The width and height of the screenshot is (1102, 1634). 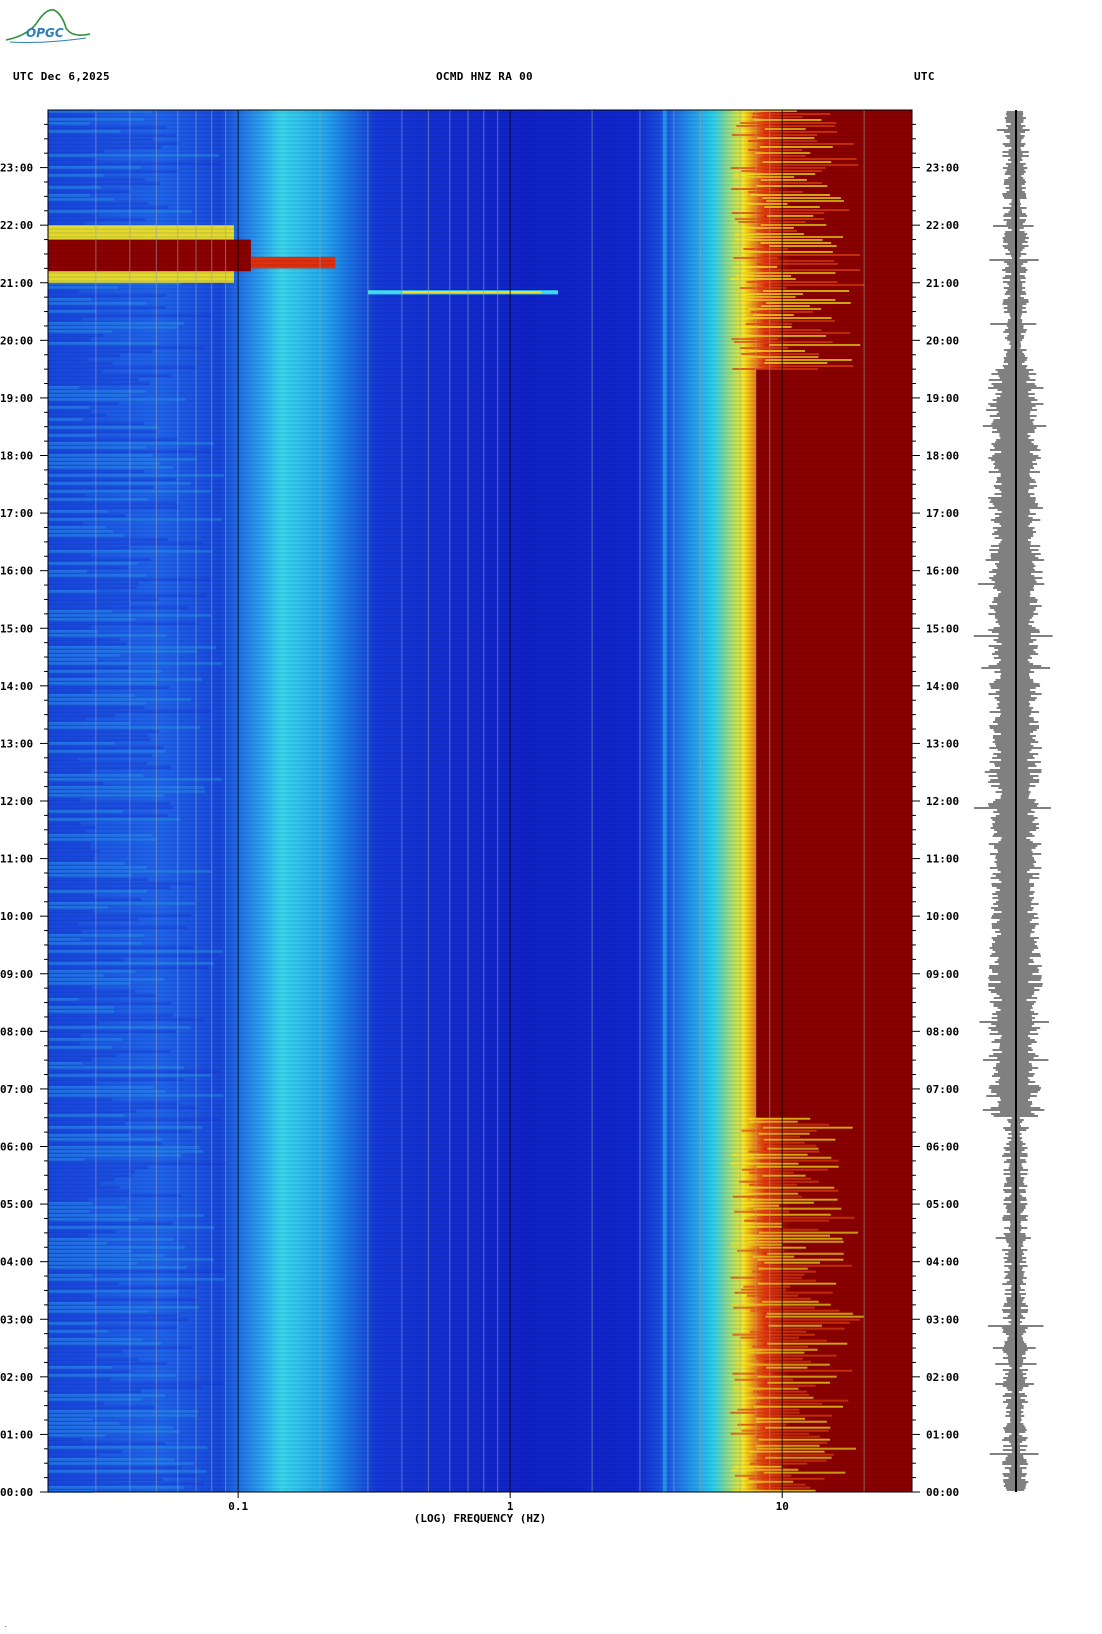 What do you see at coordinates (16, 398) in the screenshot?
I see `y-tick-label-left: 19:00` at bounding box center [16, 398].